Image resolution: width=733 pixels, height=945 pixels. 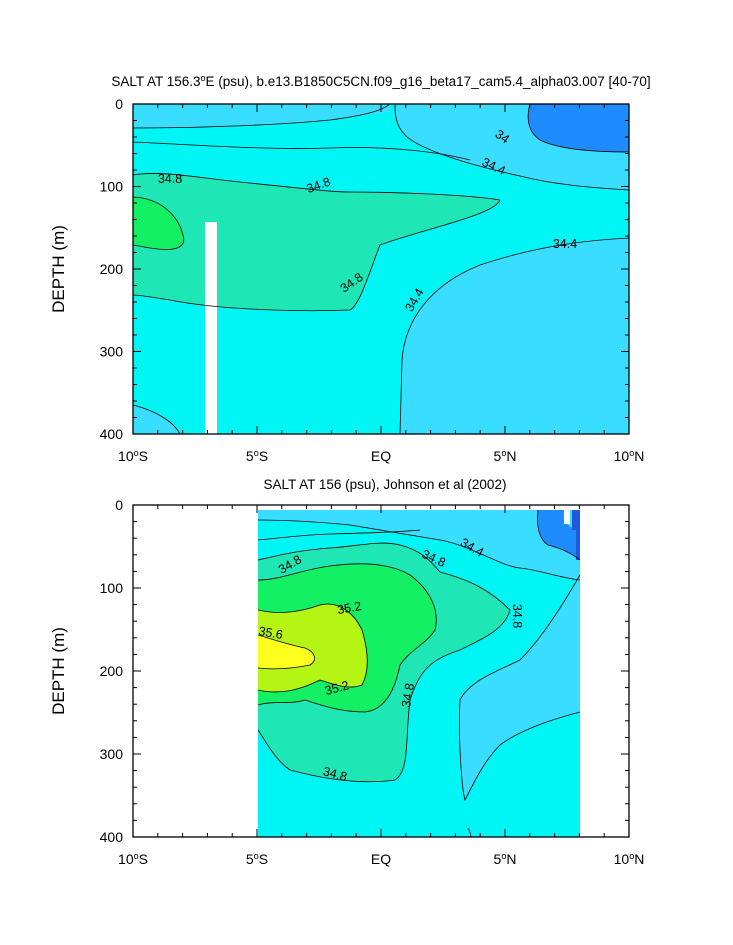 What do you see at coordinates (519, 687) in the screenshot?
I see `salinity-field-34-34.4-right` at bounding box center [519, 687].